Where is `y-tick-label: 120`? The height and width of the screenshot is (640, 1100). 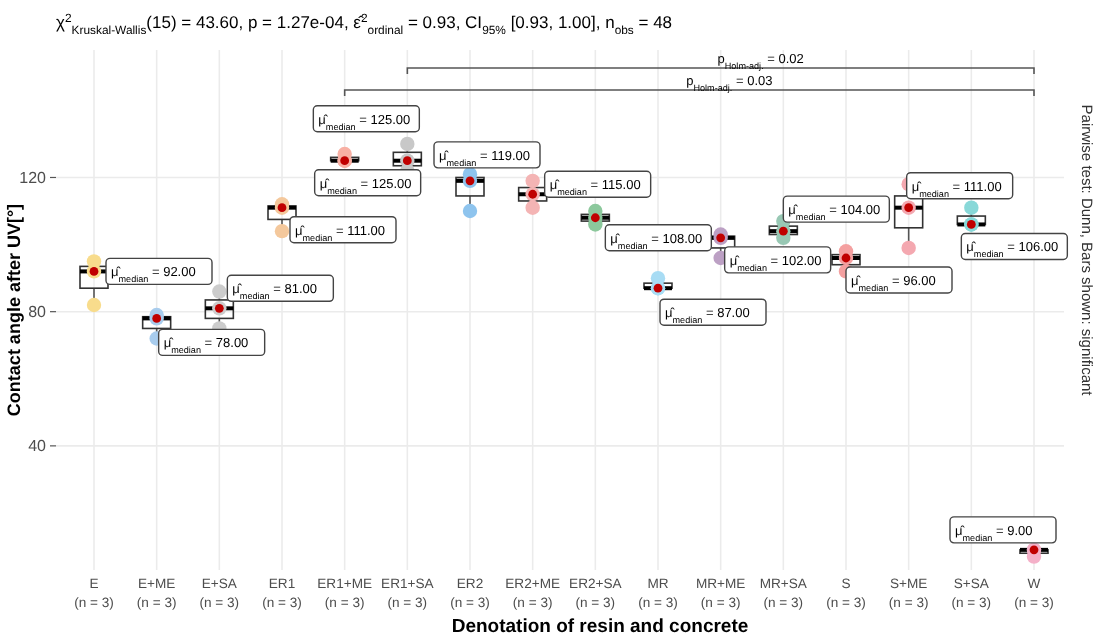 y-tick-label: 120 is located at coordinates (33, 178).